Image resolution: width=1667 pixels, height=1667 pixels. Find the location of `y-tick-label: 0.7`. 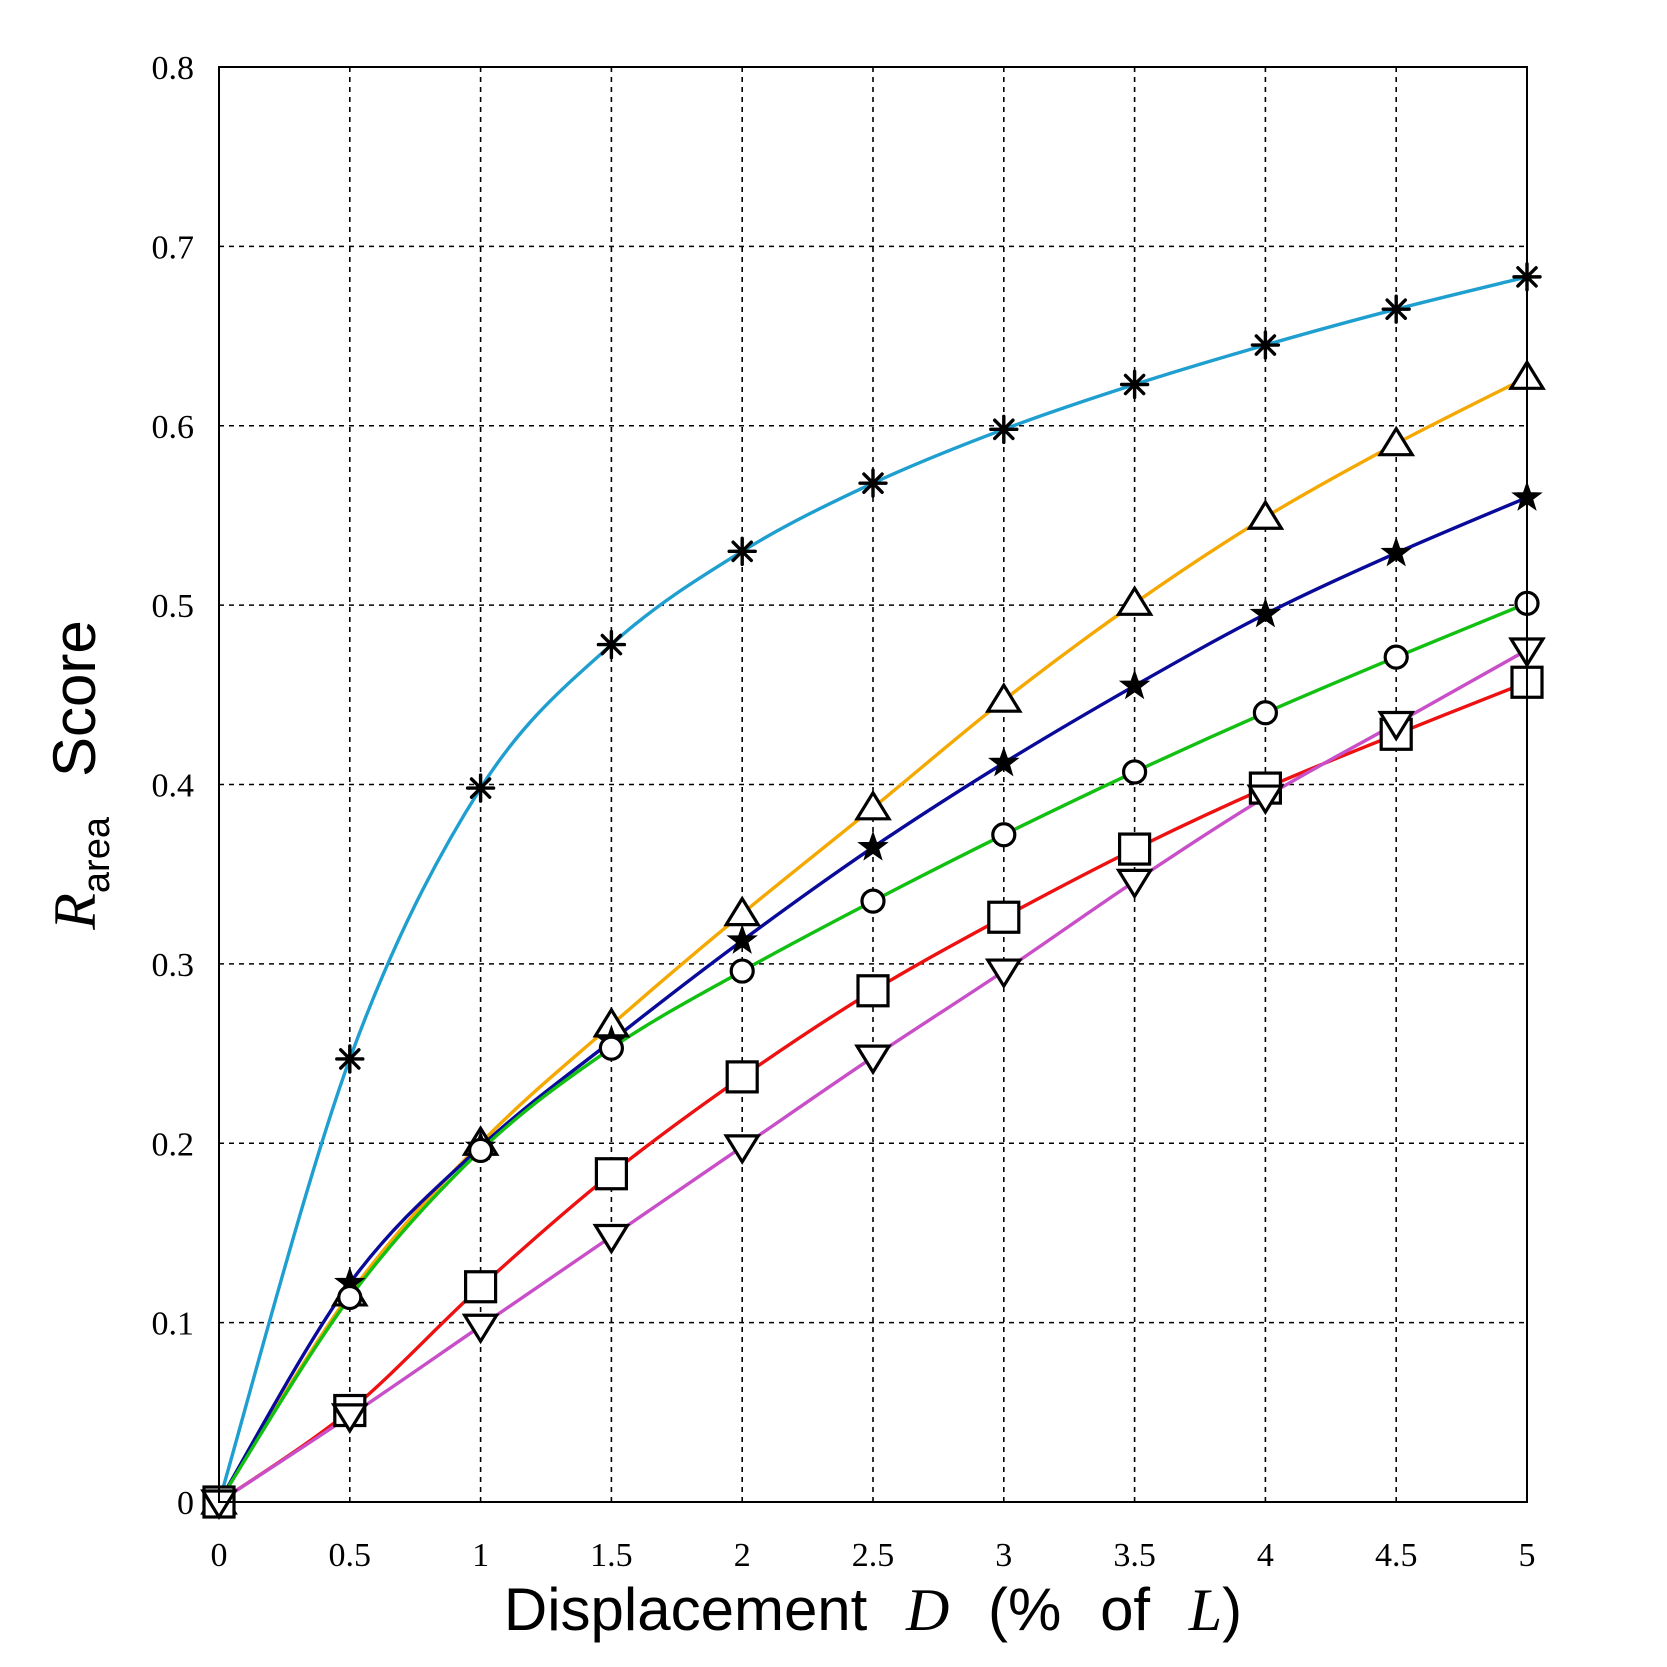

y-tick-label: 0.7 is located at coordinates (173, 247).